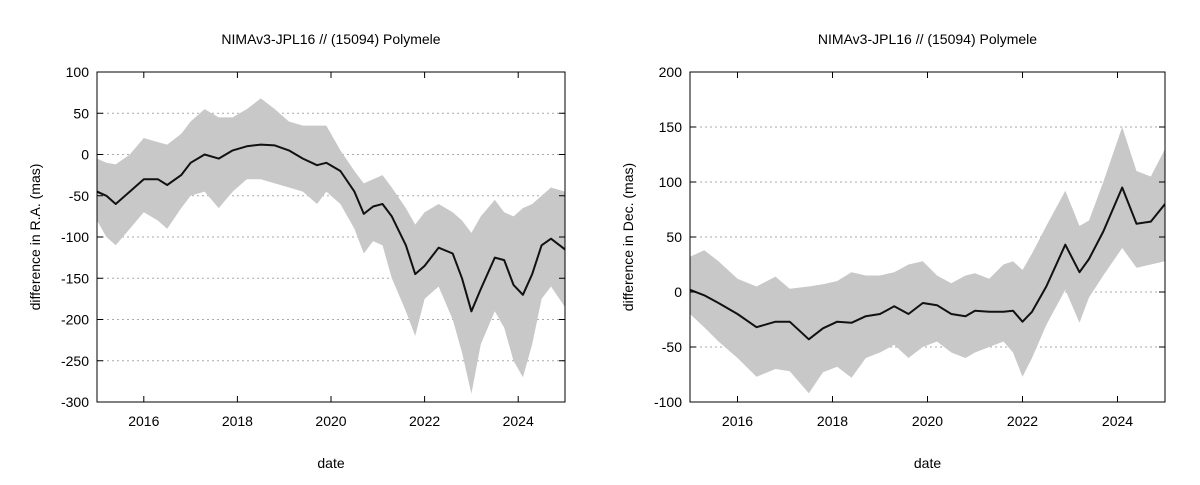  Describe the element at coordinates (75, 320) in the screenshot. I see `y-tick-label: -200` at that location.